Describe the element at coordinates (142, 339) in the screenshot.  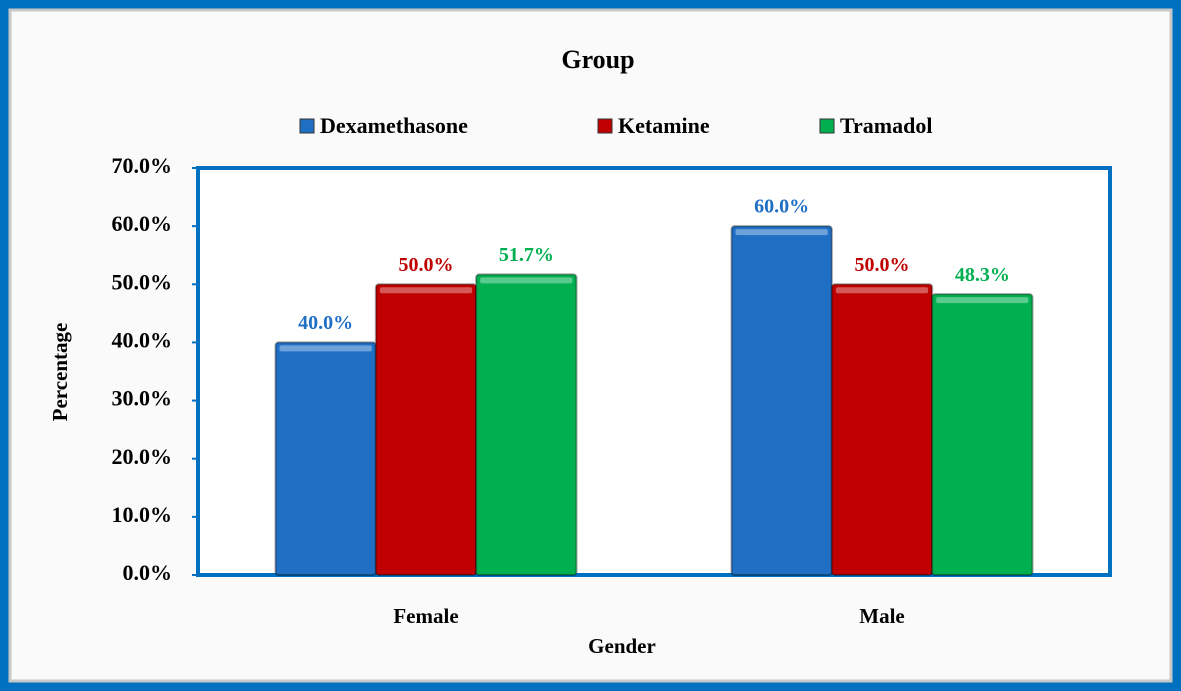
I see `y-tick-label: 40.0%` at that location.